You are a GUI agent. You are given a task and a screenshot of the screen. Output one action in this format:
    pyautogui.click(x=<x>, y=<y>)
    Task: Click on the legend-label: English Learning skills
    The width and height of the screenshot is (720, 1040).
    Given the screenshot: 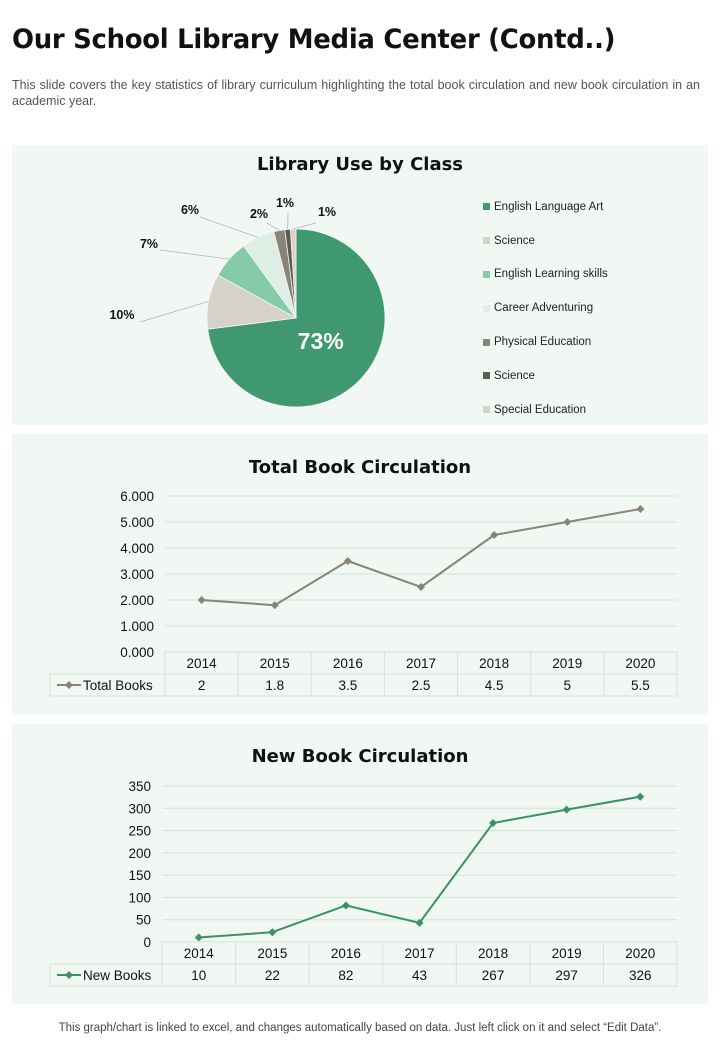 What is the action you would take?
    pyautogui.click(x=551, y=274)
    